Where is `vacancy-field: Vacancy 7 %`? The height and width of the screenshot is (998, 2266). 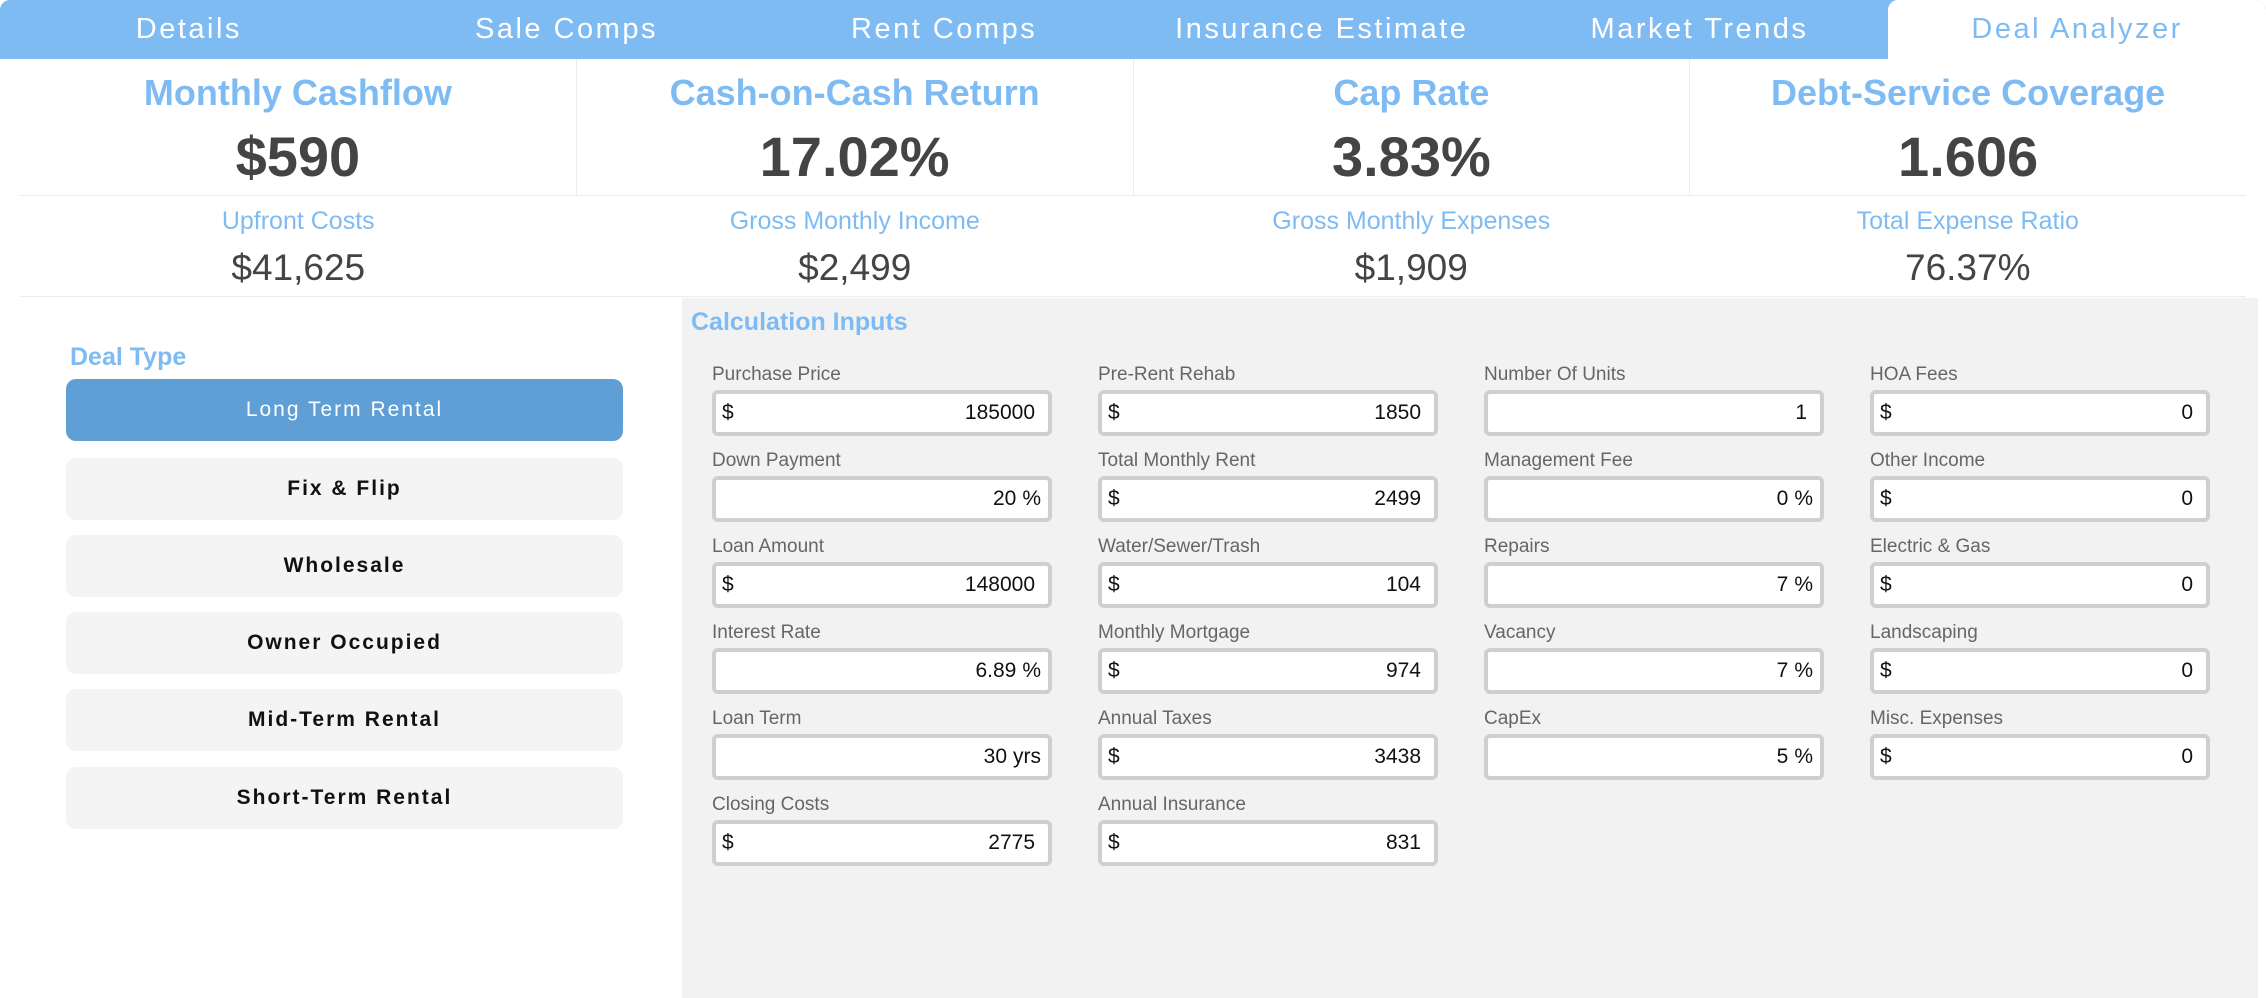
vacancy-field: Vacancy 7 % is located at coordinates (1654, 658).